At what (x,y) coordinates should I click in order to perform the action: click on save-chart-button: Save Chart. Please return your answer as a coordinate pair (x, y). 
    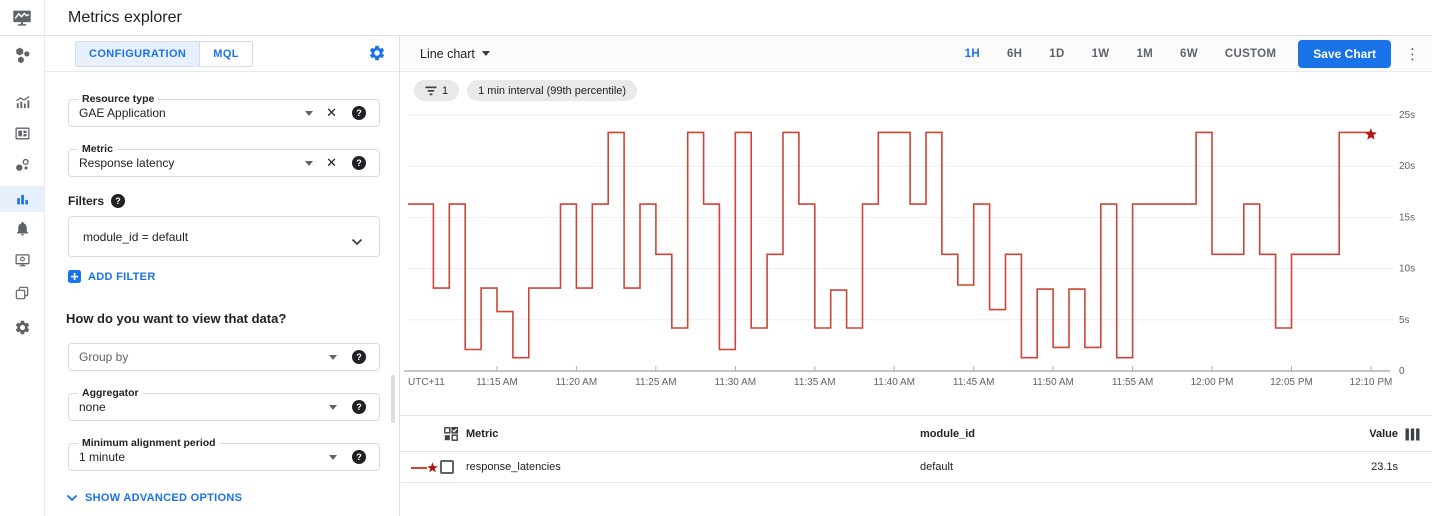
    Looking at the image, I should click on (1344, 53).